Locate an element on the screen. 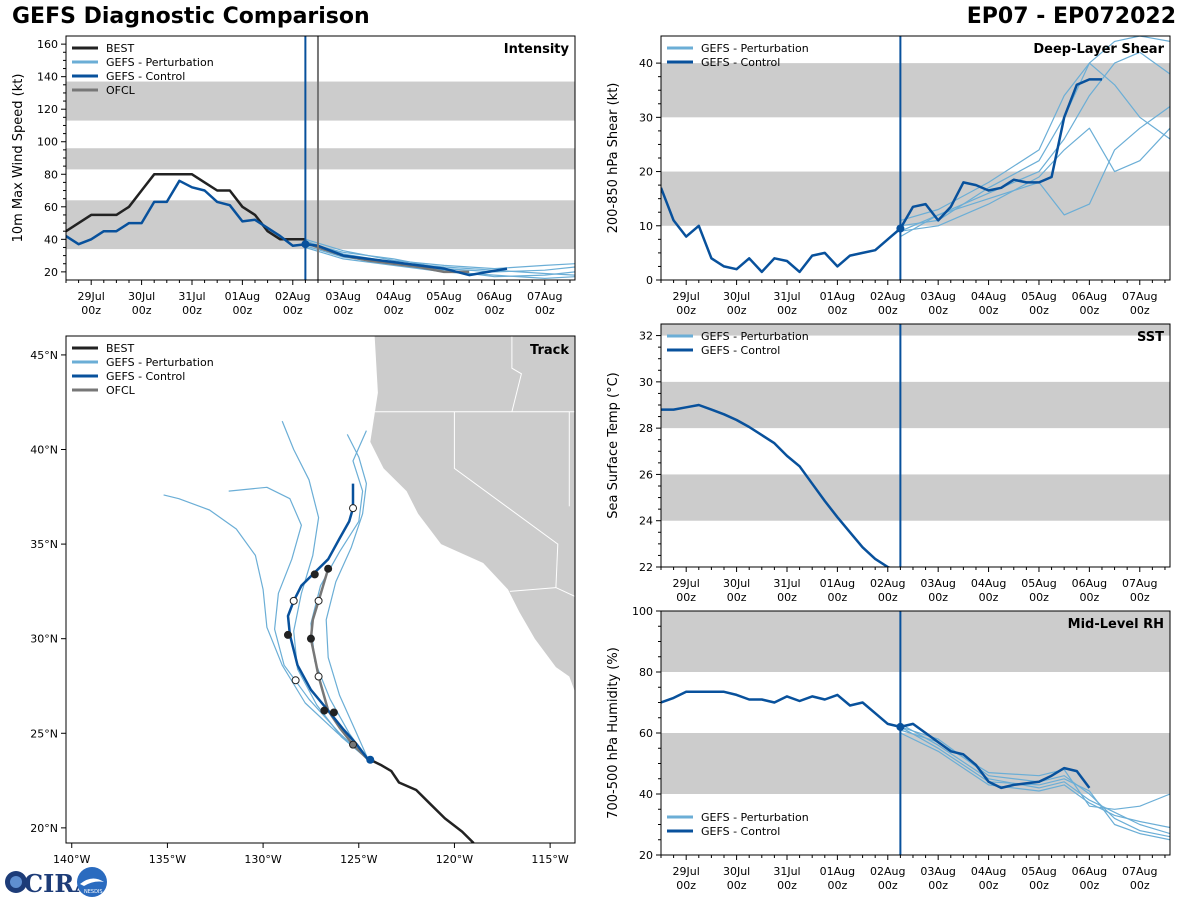  xtick-label: 29Jul is located at coordinates (91, 296).